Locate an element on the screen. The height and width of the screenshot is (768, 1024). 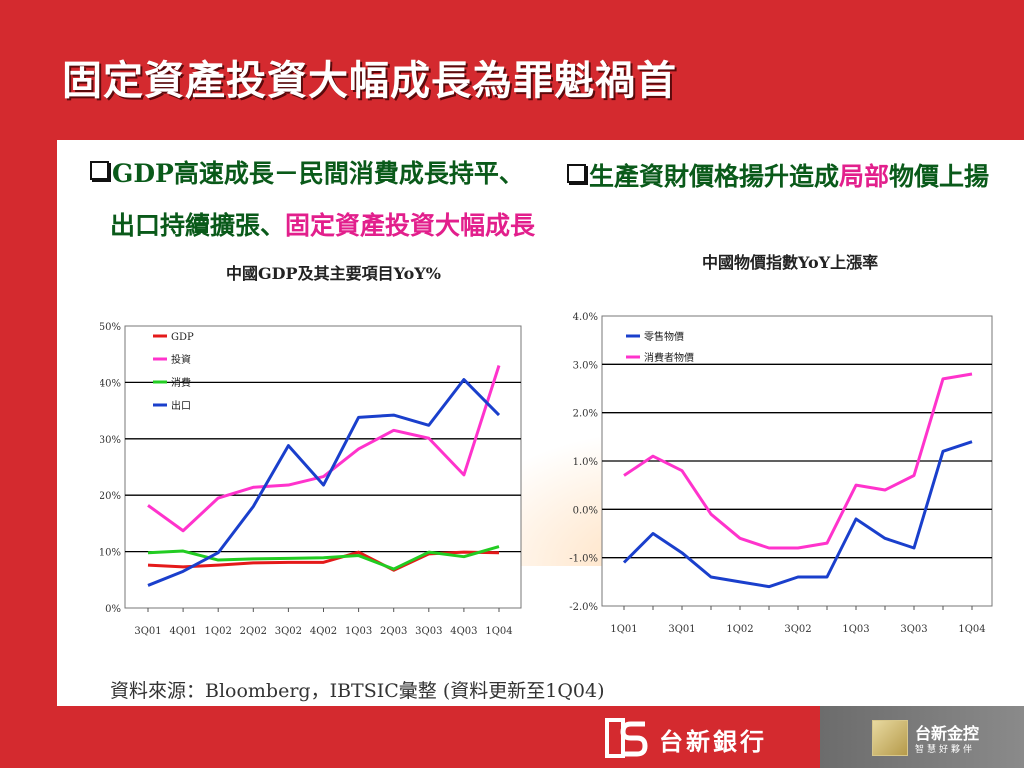
taishin-logo-icon is located at coordinates (626, 738).